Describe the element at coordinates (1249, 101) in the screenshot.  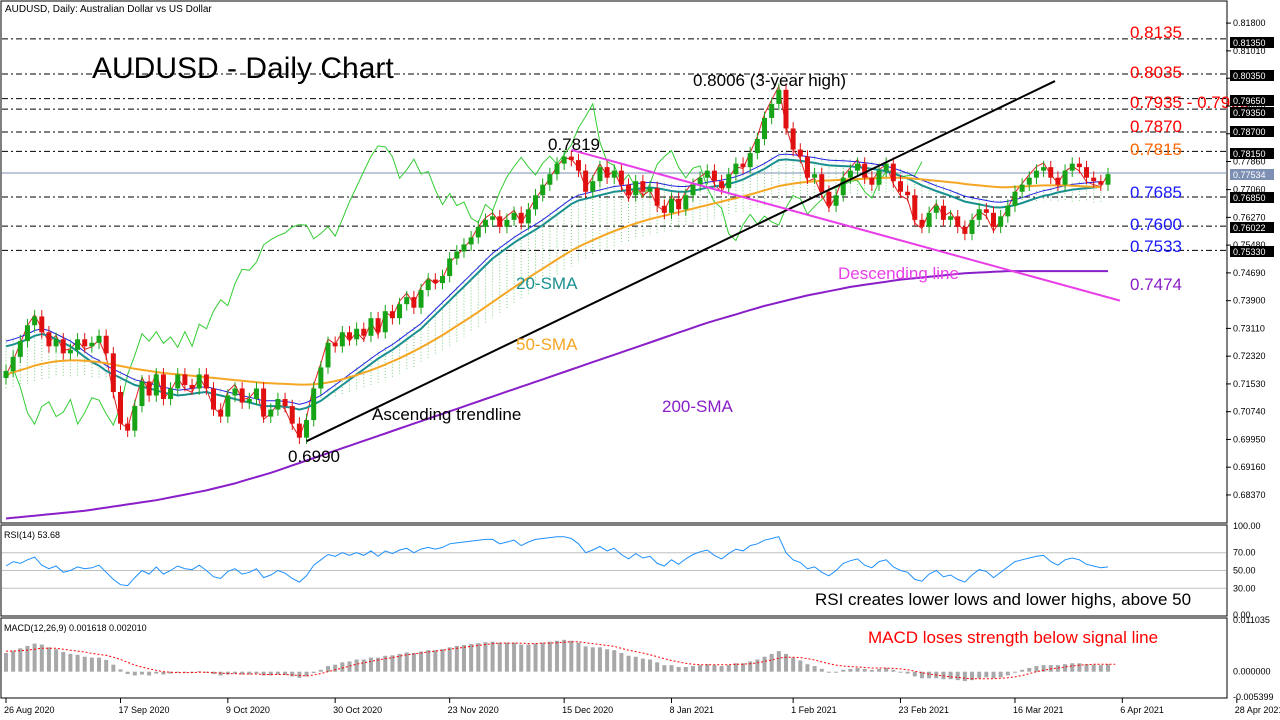
I see `level-tag-label: 0.79650` at that location.